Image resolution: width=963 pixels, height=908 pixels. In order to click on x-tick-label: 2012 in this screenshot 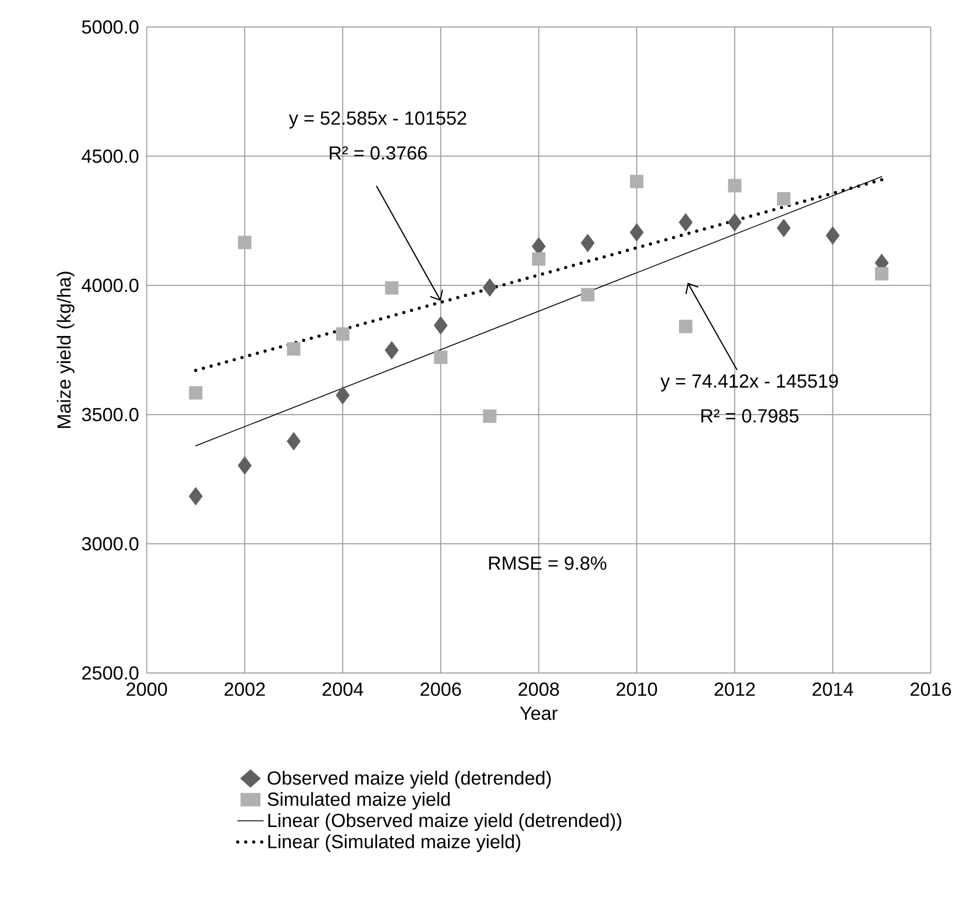, I will do `click(734, 689)`.